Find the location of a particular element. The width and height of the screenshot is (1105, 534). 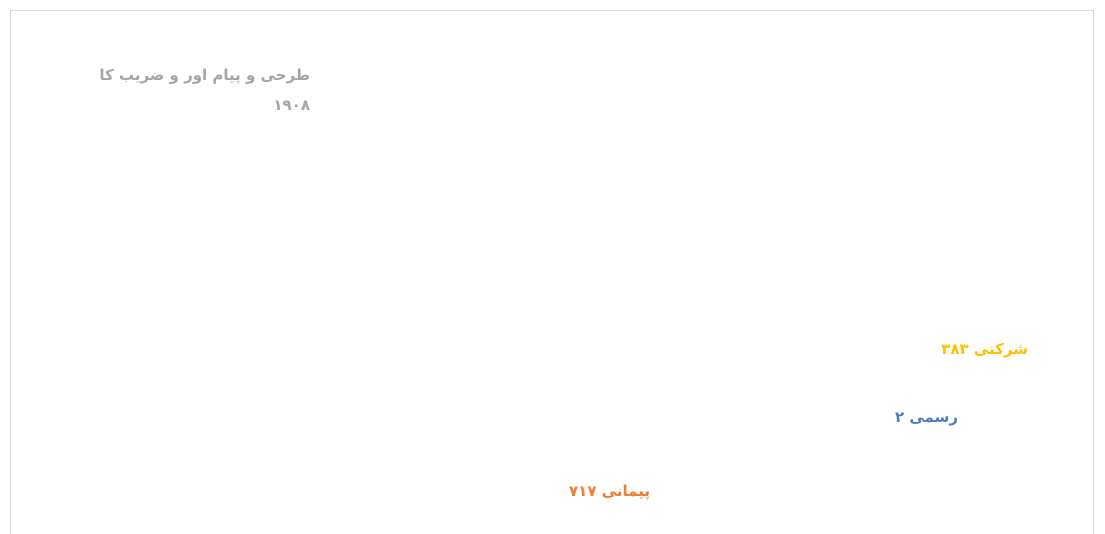

data-label: رسمی ۲ is located at coordinates (926, 417).